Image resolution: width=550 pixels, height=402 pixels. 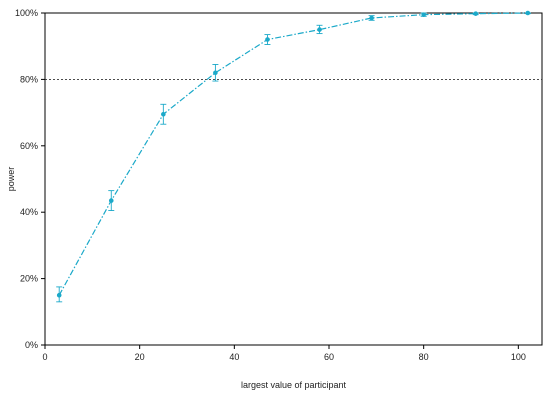 I want to click on x-tick-label: 40, so click(x=234, y=357).